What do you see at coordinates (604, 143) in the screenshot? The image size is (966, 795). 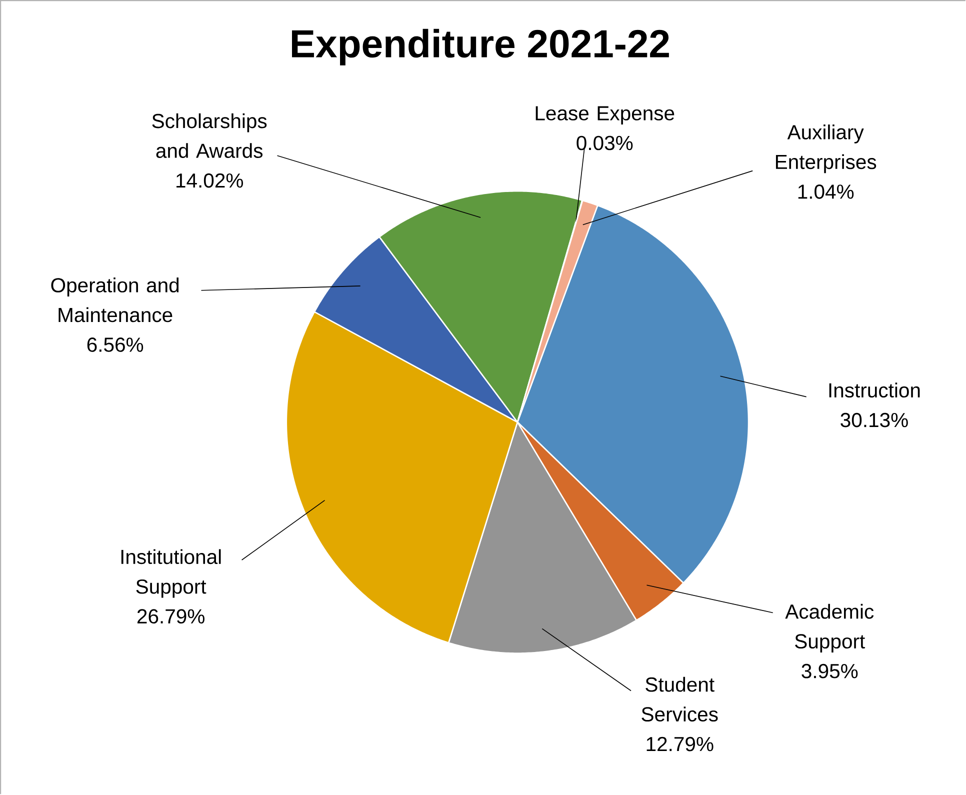 I see `data-label: 0.03%` at bounding box center [604, 143].